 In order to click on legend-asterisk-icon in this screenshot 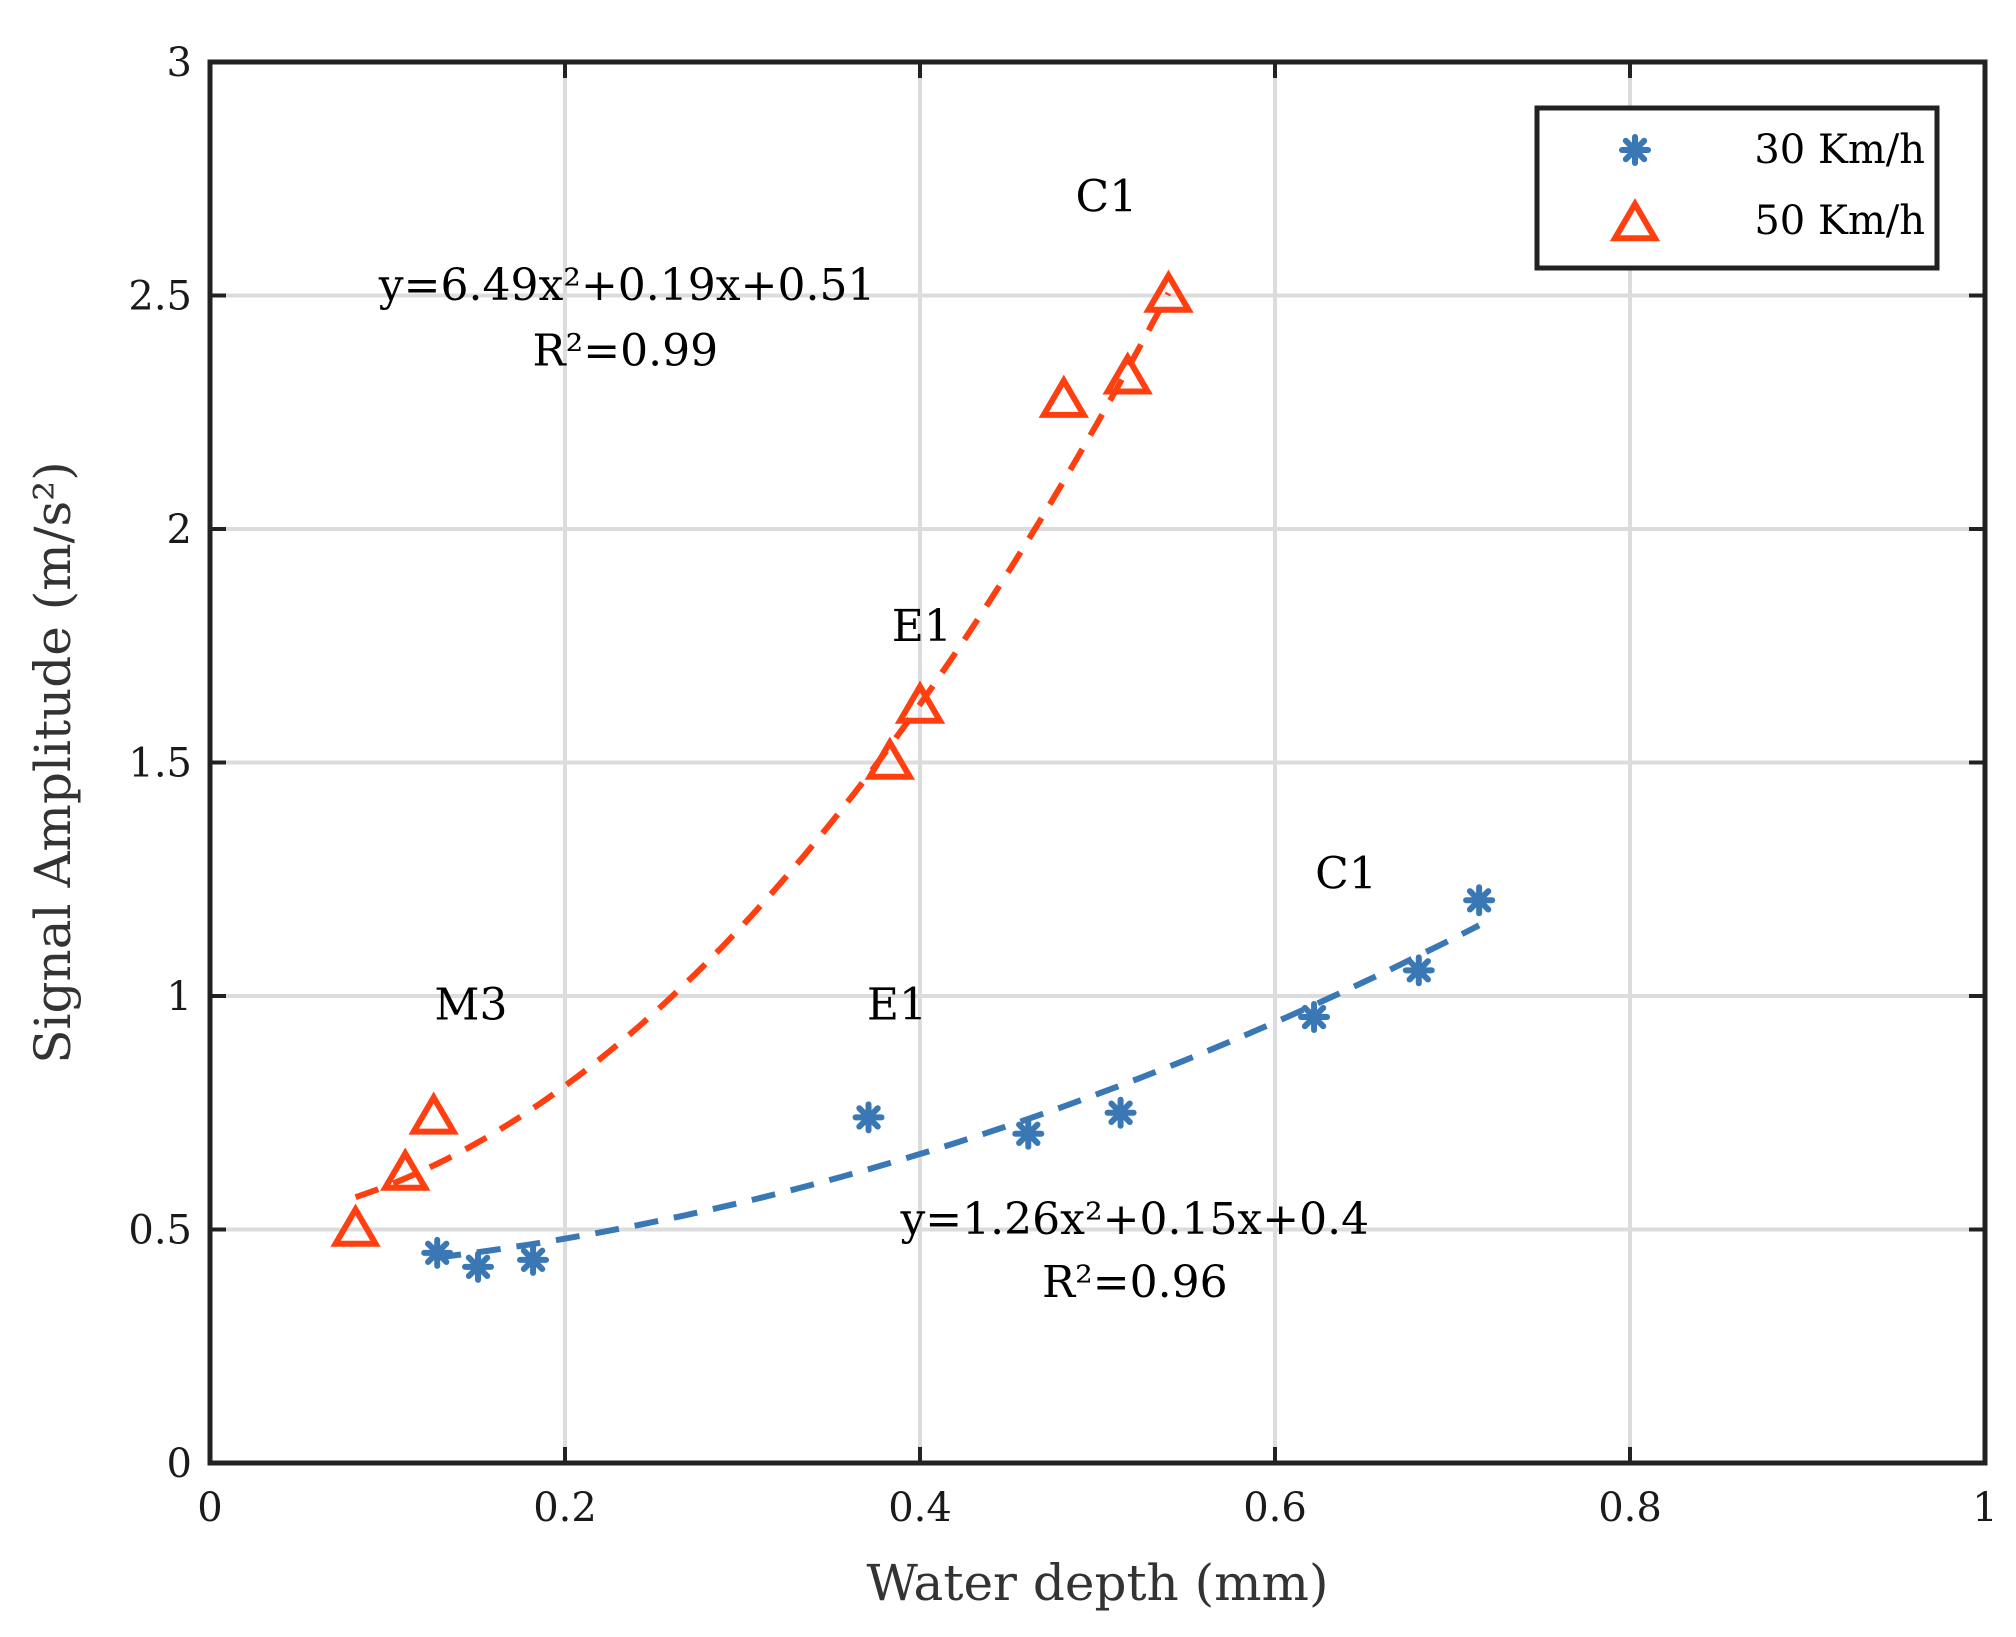, I will do `click(1635, 150)`.